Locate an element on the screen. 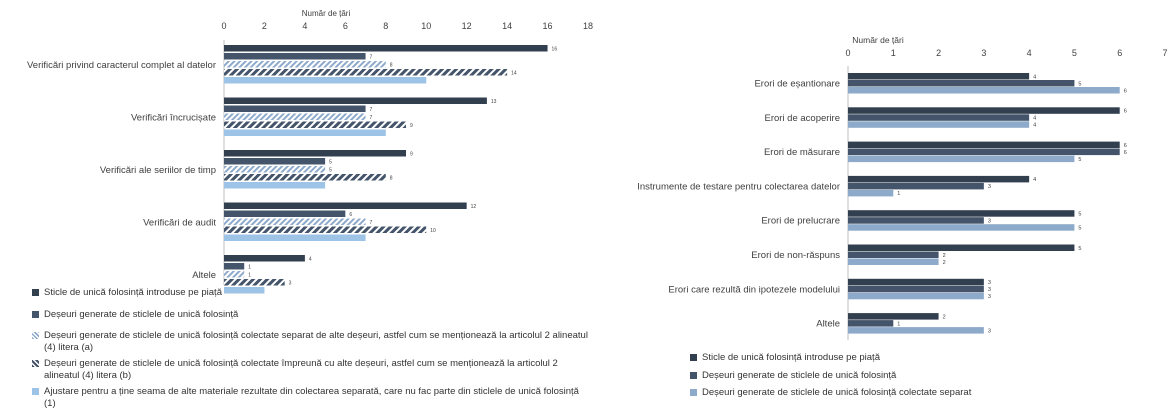  data-label: 12 is located at coordinates (474, 207).